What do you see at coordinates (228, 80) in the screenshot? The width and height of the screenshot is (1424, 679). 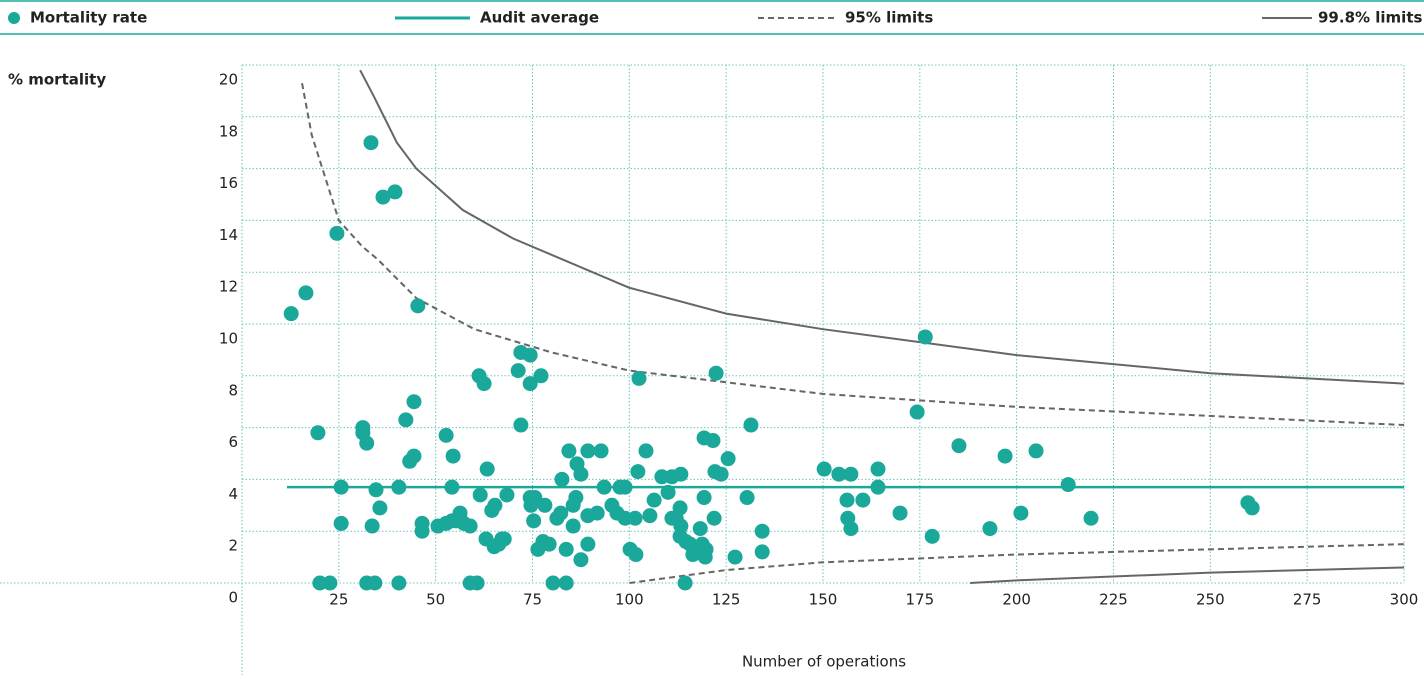 I see `y-tick-label: 20` at bounding box center [228, 80].